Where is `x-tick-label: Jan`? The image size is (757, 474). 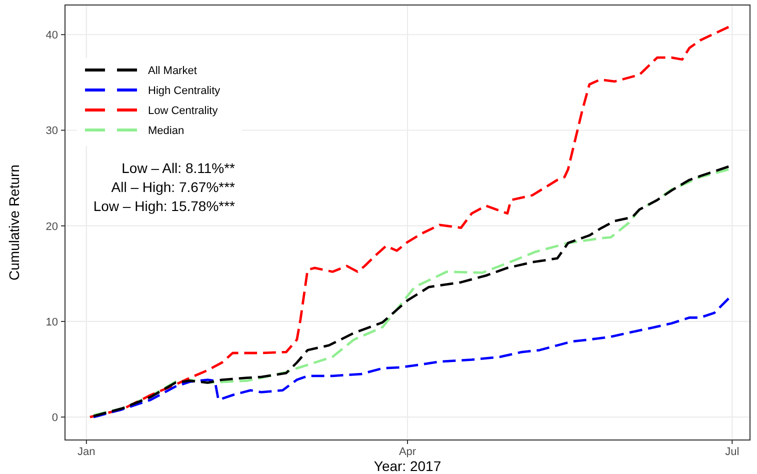
x-tick-label: Jan is located at coordinates (87, 452).